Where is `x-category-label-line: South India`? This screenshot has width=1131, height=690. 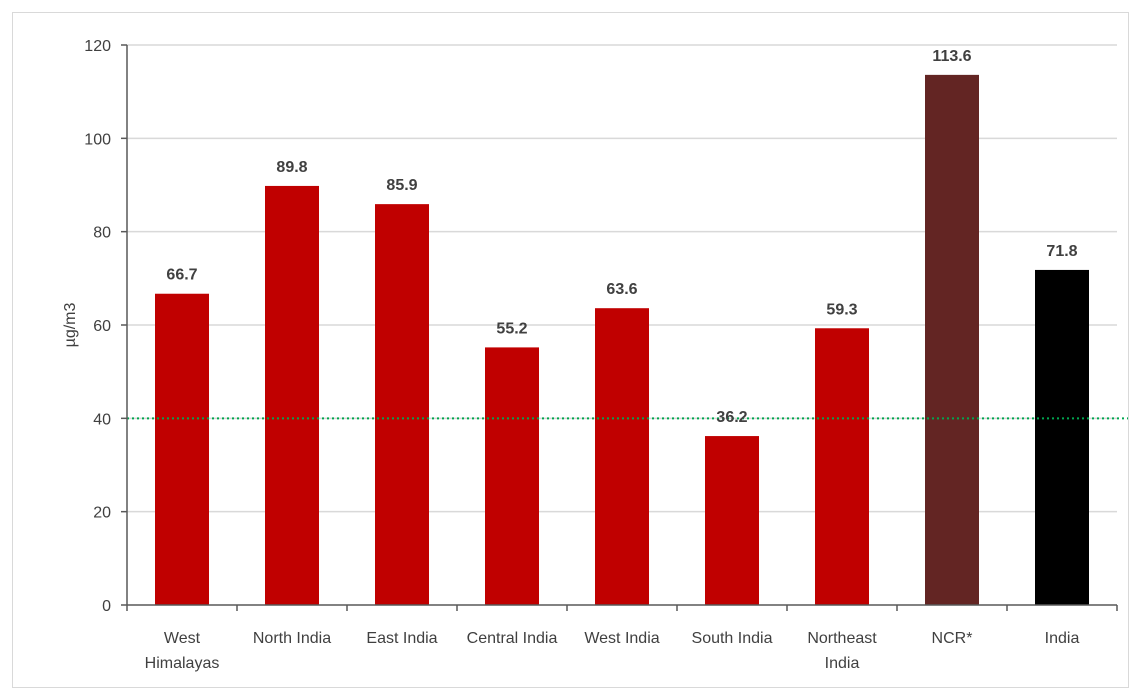 x-category-label-line: South India is located at coordinates (732, 638).